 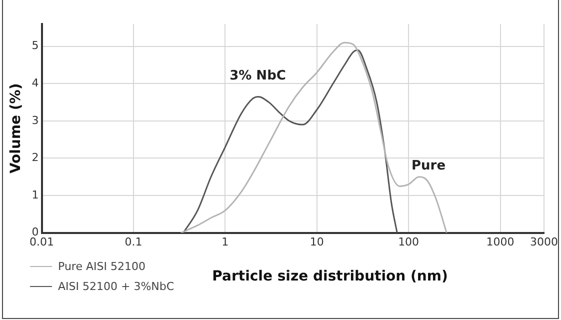 What do you see at coordinates (317, 241) in the screenshot?
I see `x-tick-label: 10` at bounding box center [317, 241].